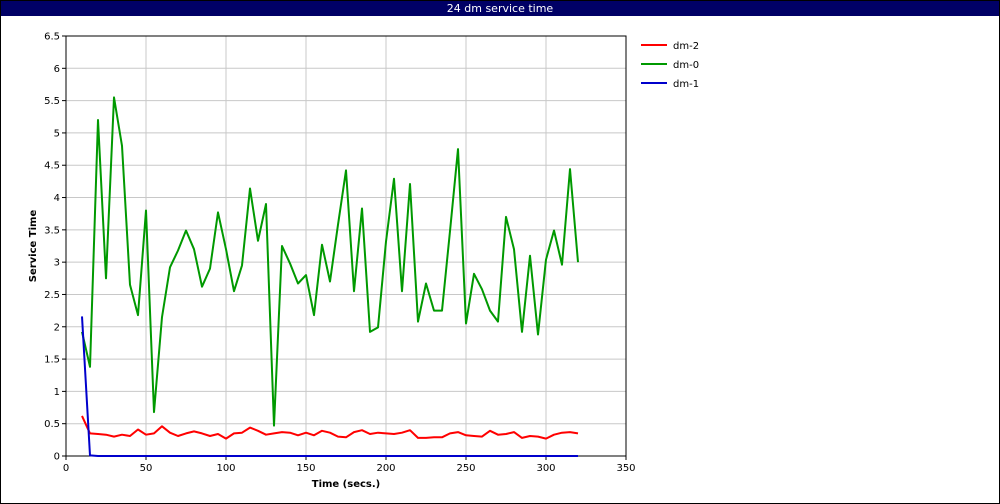 The height and width of the screenshot is (504, 1000). What do you see at coordinates (33, 246) in the screenshot?
I see `y-axis-label: Service Time` at bounding box center [33, 246].